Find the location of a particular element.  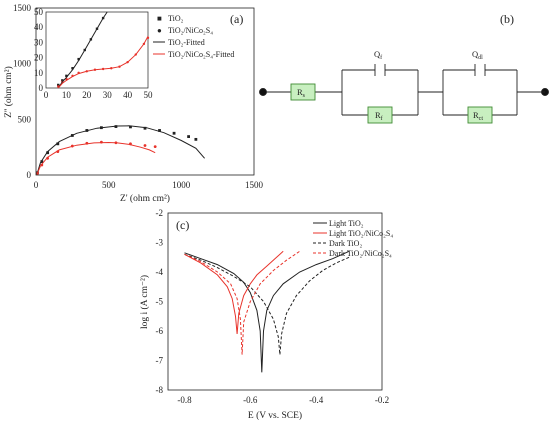

a-ytick-0: 0 is located at coordinates (29, 175).